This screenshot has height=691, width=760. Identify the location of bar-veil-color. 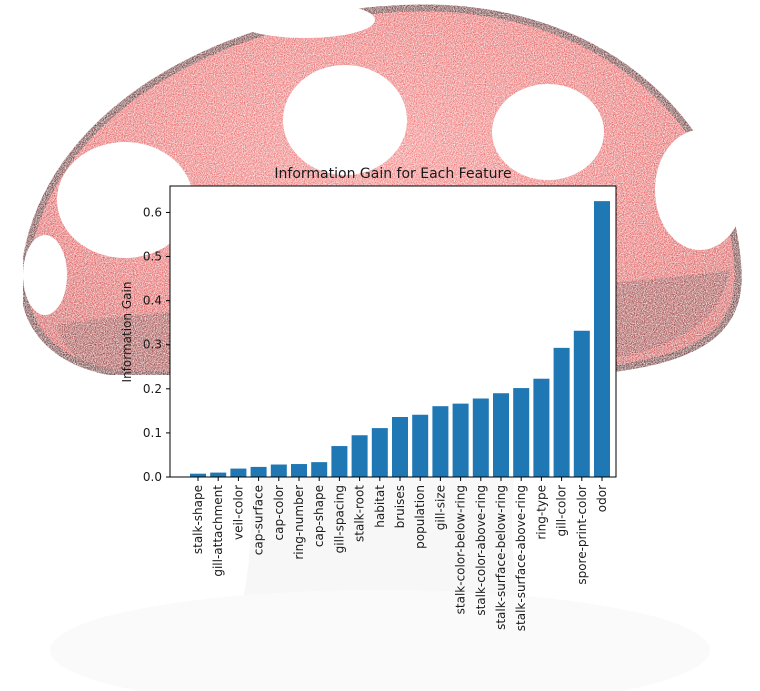
(238, 472).